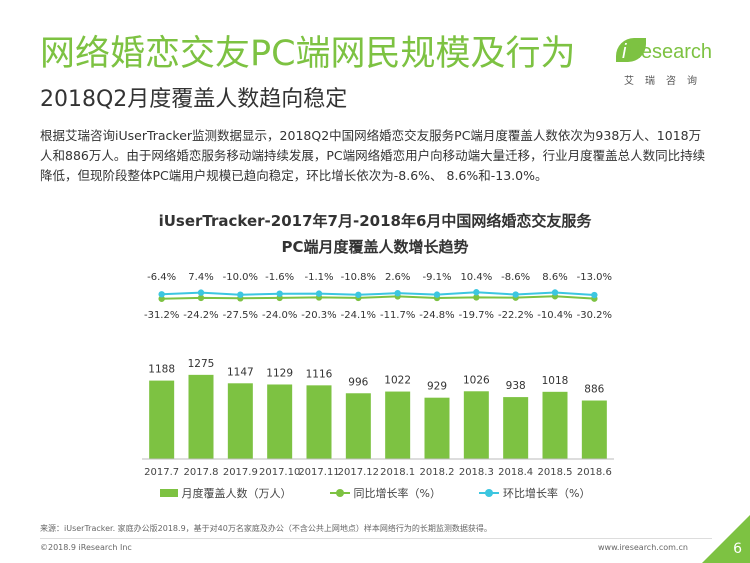  I want to click on bar-2018.6, so click(594, 429).